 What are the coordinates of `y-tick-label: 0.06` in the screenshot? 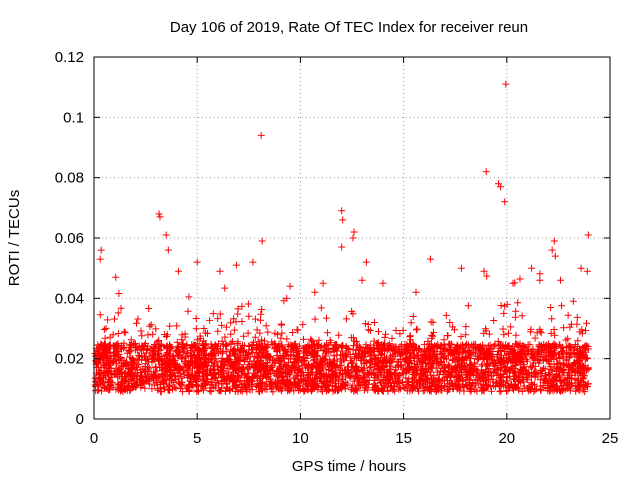 It's located at (69, 238).